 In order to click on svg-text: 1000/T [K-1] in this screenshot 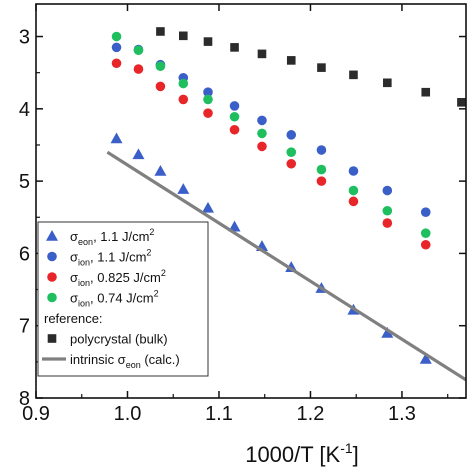, I will do `click(302, 453)`.